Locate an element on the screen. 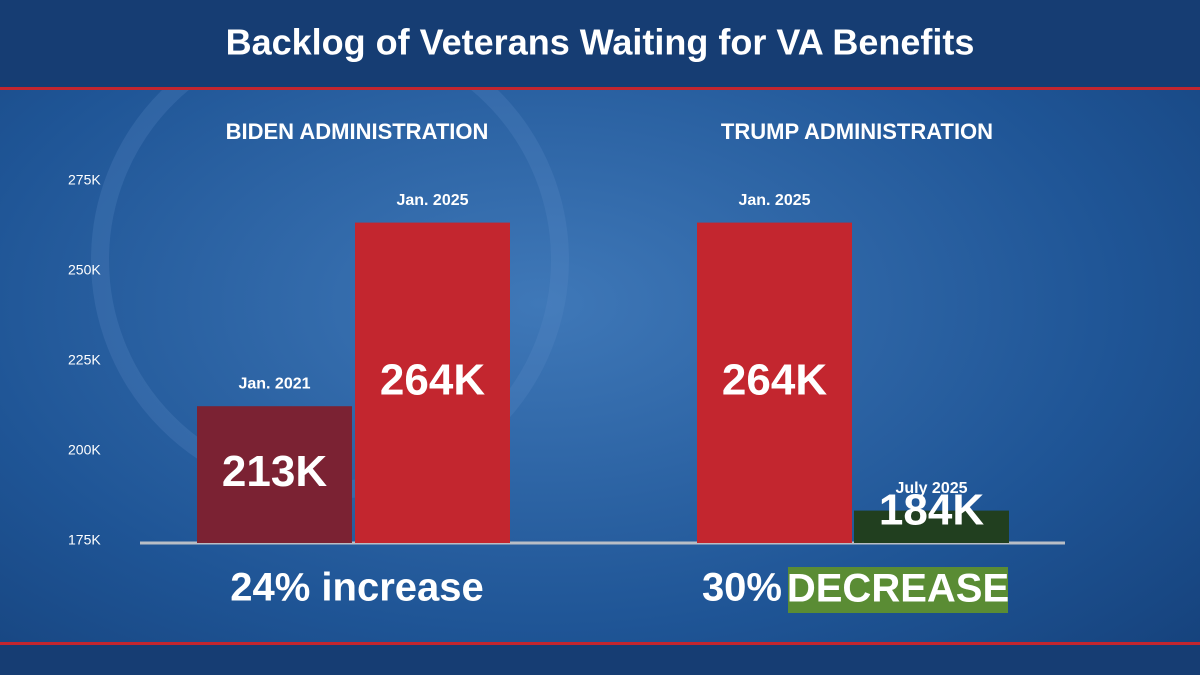  y-tick-label: 200K is located at coordinates (84, 450).